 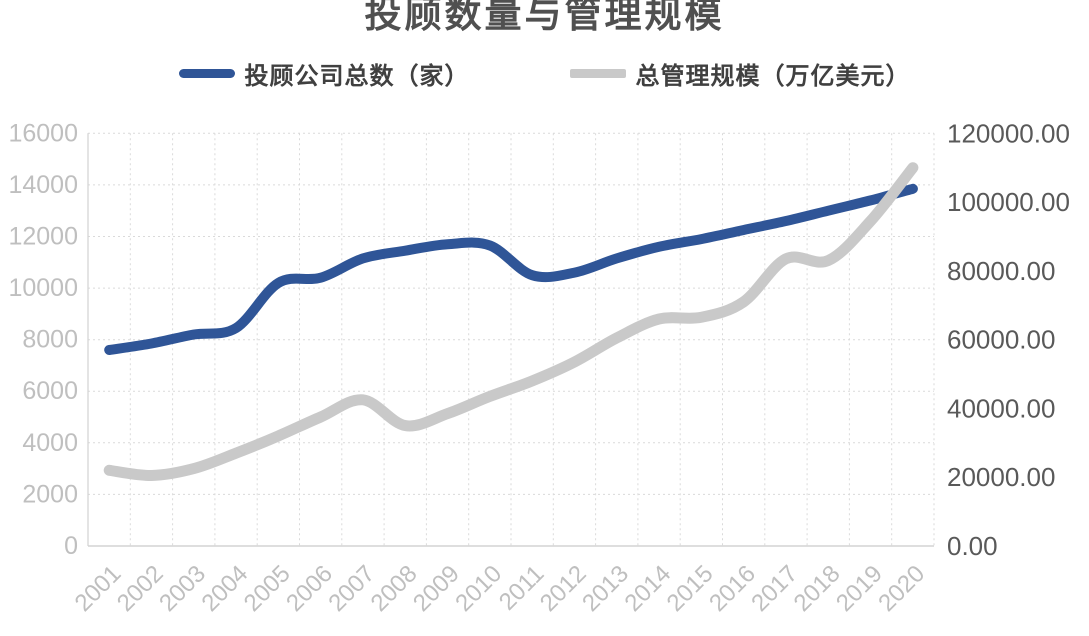 I want to click on y-axis-right-tick-label: 40000.00, so click(x=1001, y=408).